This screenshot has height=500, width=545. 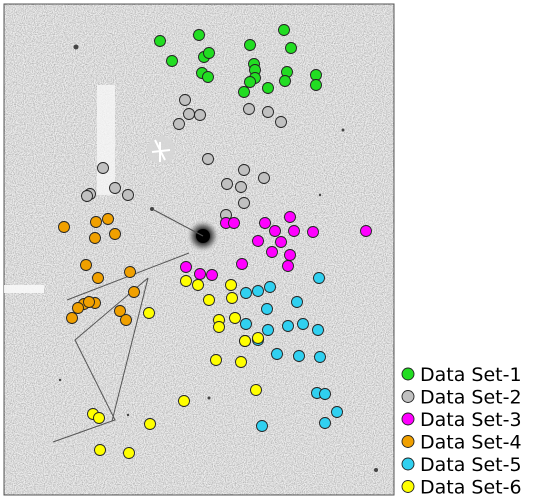 What do you see at coordinates (471, 465) in the screenshot?
I see `legend-label-5: Data Set-5` at bounding box center [471, 465].